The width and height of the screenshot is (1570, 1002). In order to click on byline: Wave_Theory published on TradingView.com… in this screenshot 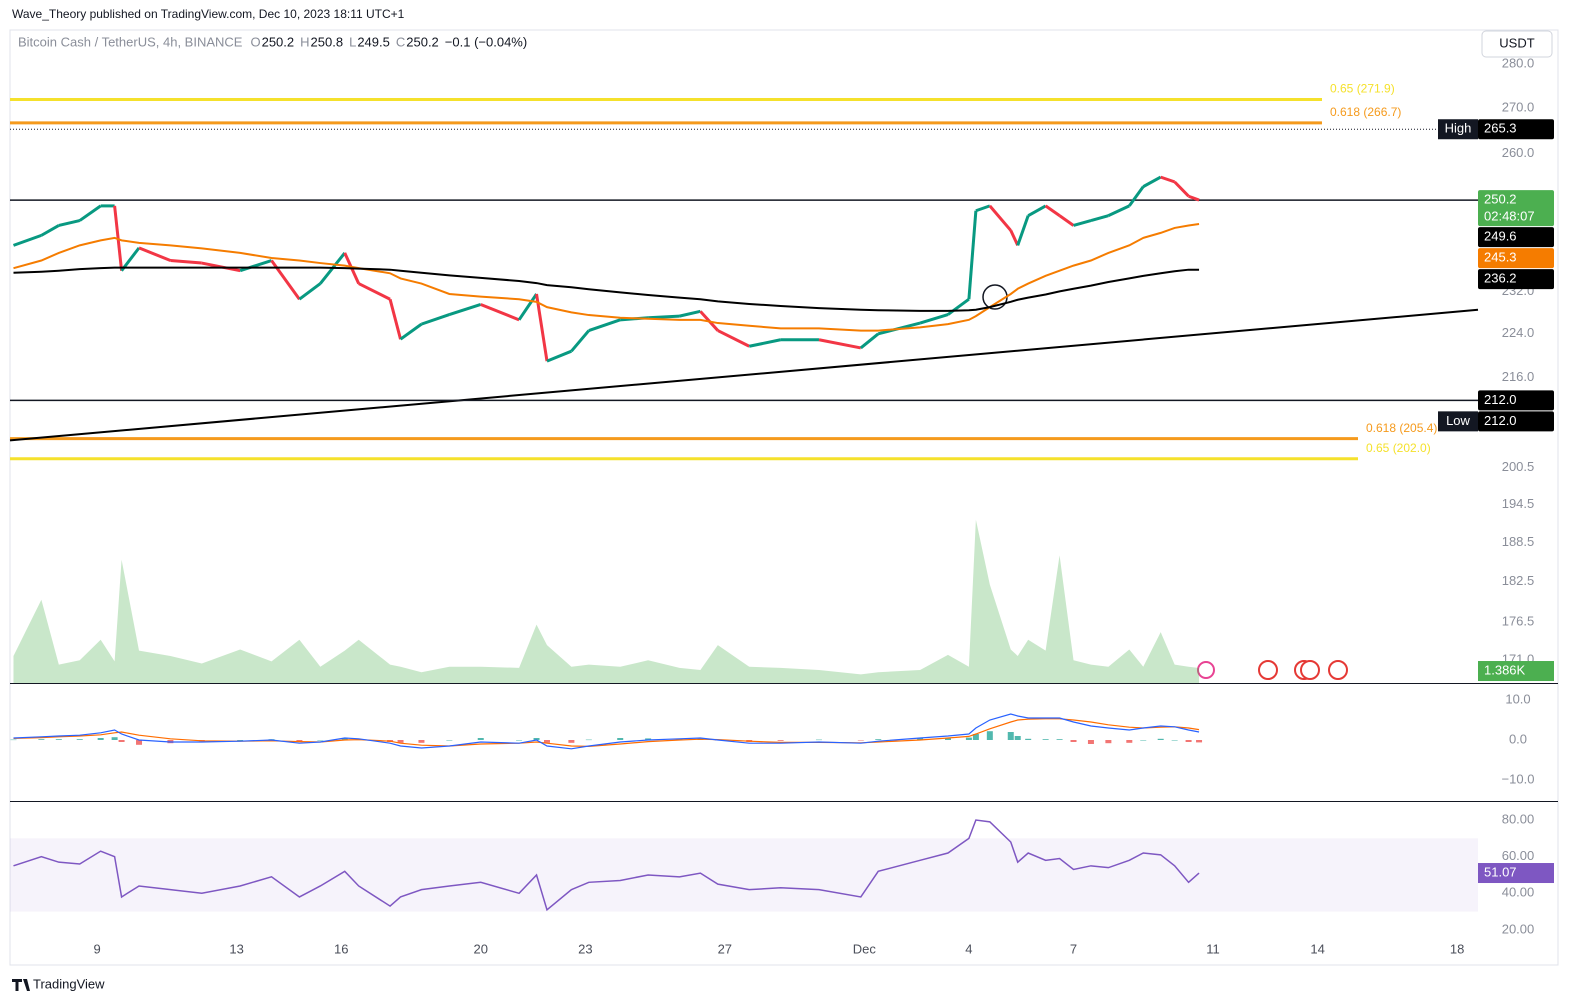, I will do `click(208, 14)`.